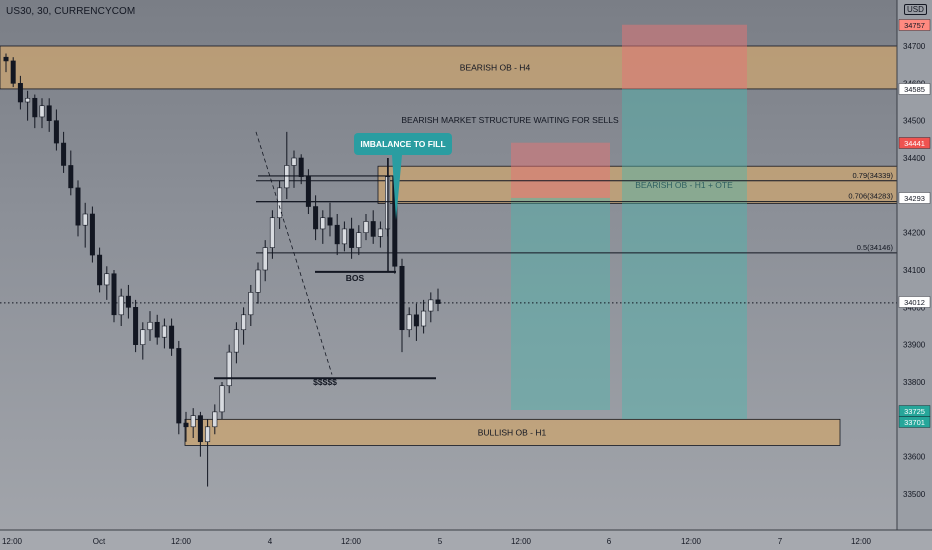  I want to click on y-tick-label: 33800, so click(914, 382).